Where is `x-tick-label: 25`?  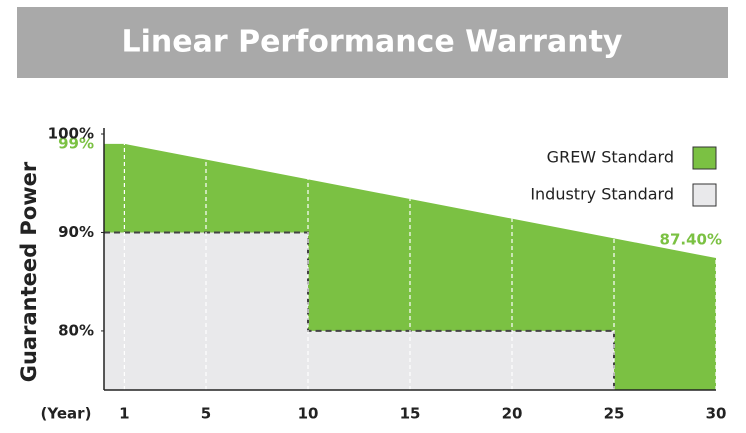 x-tick-label: 25 is located at coordinates (614, 414).